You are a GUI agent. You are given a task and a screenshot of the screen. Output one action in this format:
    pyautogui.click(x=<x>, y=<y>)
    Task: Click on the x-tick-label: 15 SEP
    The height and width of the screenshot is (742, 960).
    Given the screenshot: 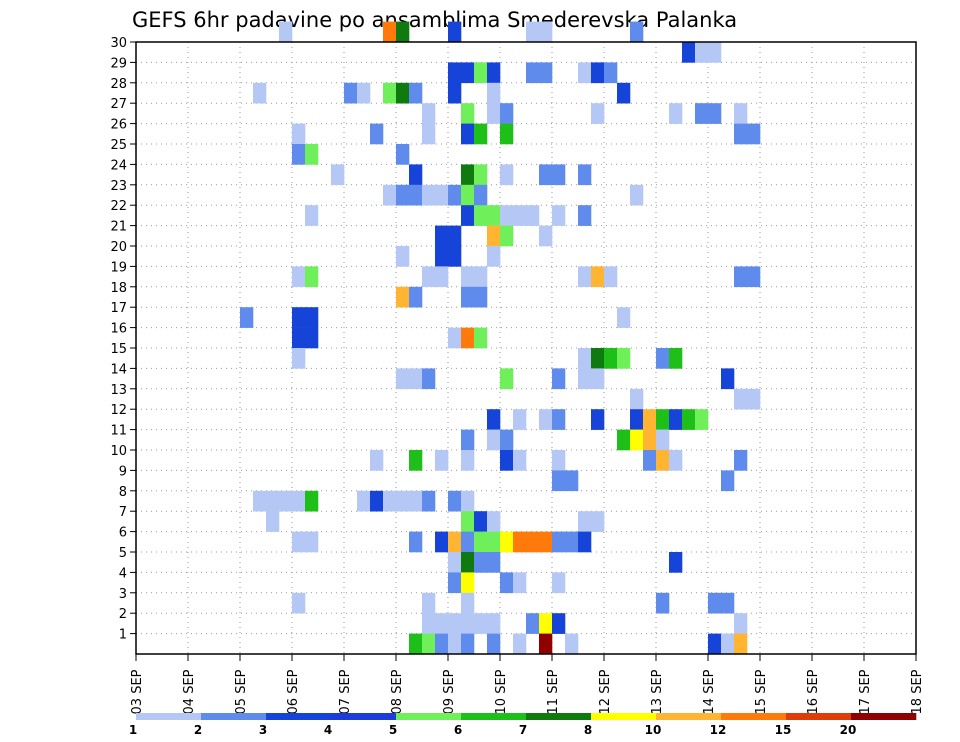 What is the action you would take?
    pyautogui.click(x=761, y=691)
    